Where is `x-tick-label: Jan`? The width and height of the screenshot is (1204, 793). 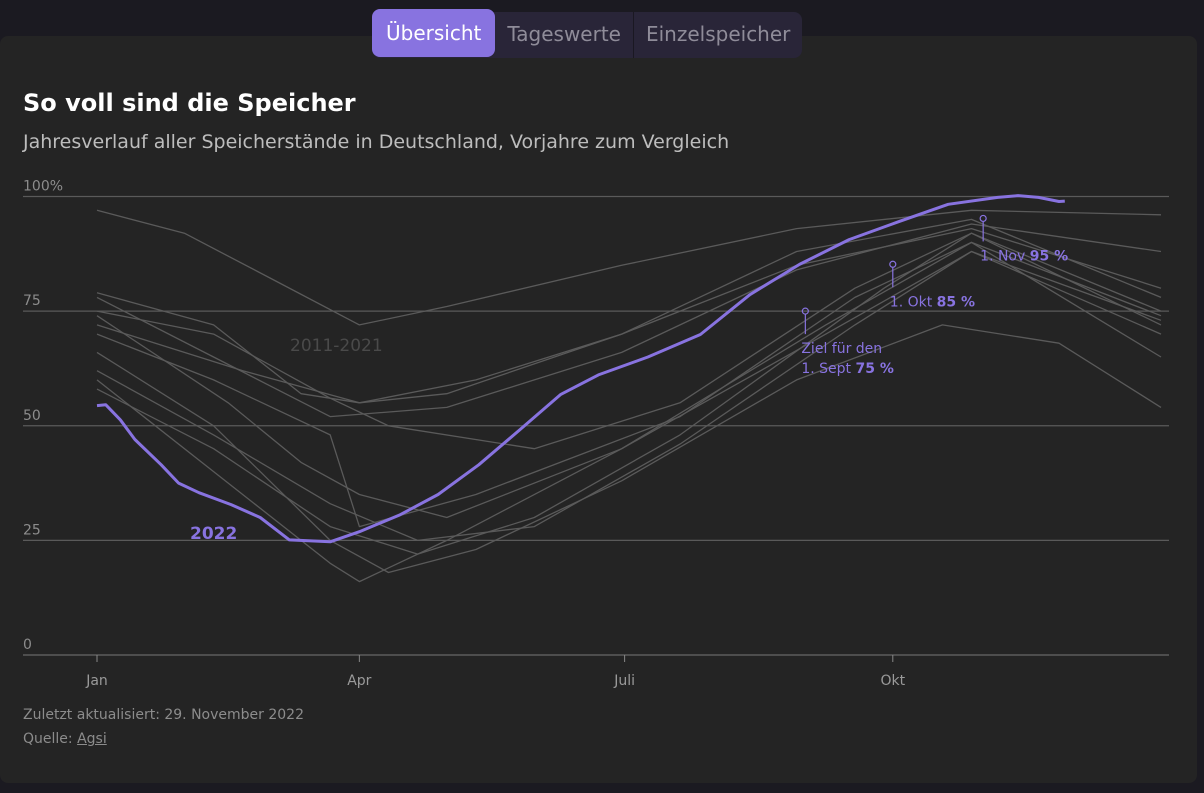 x-tick-label: Jan is located at coordinates (96, 681).